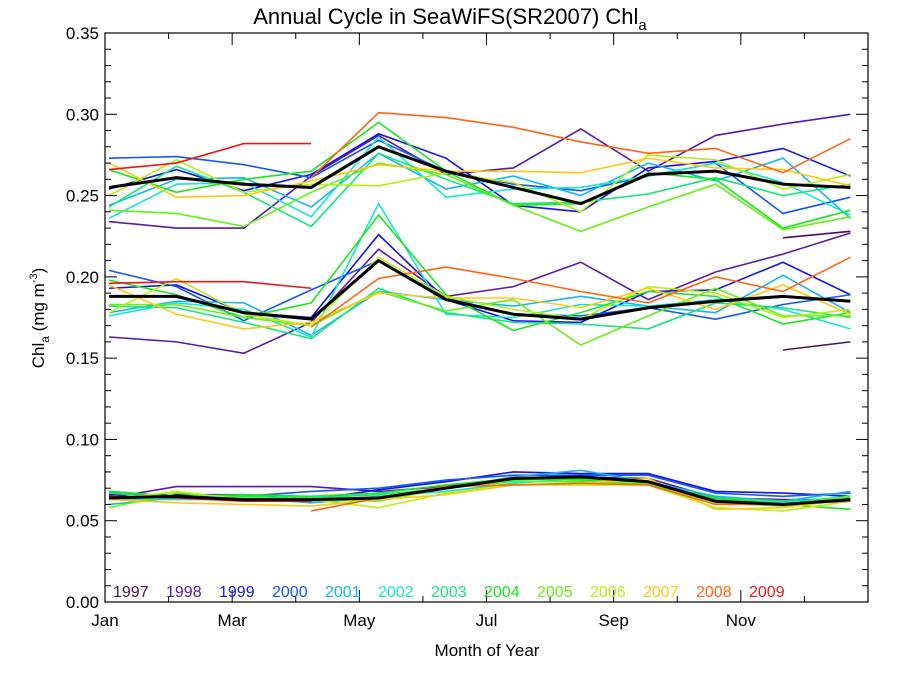 This screenshot has height=675, width=900. Describe the element at coordinates (184, 592) in the screenshot. I see `legend-item-1998: 1998` at that location.